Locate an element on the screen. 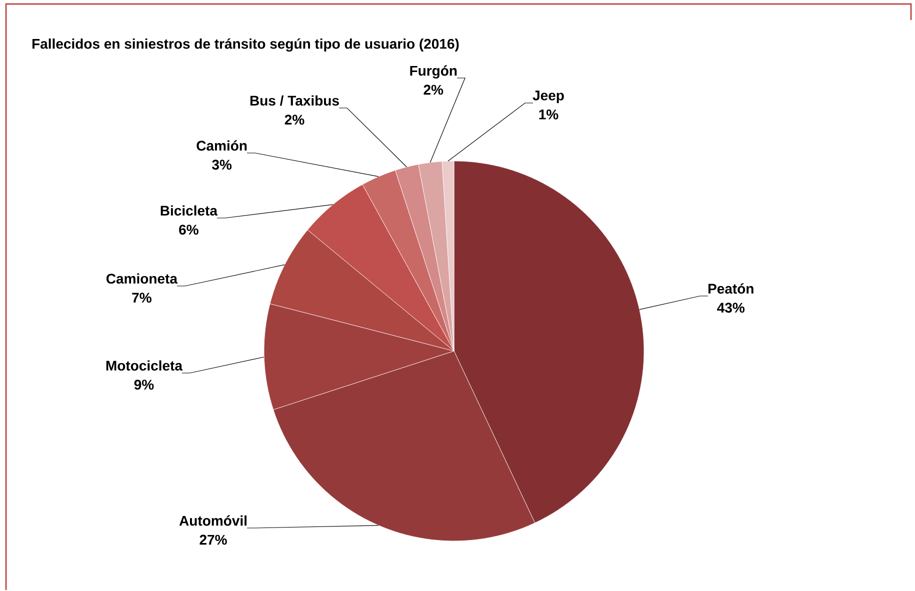 This screenshot has width=915, height=591. slice-label: Camioneta is located at coordinates (142, 278).